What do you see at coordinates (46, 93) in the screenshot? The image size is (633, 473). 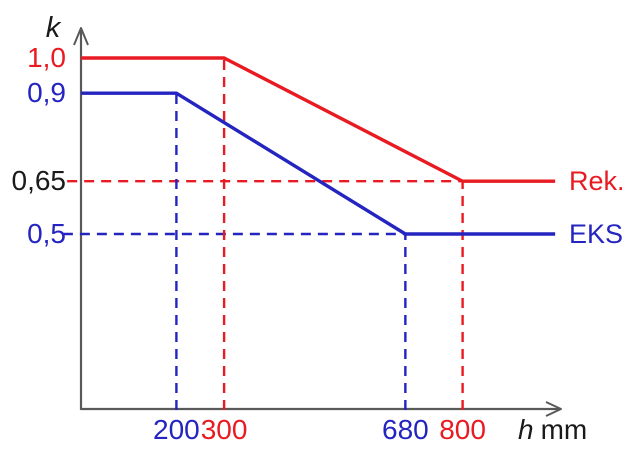 I see `y-tick-0-9: 0,9` at bounding box center [46, 93].